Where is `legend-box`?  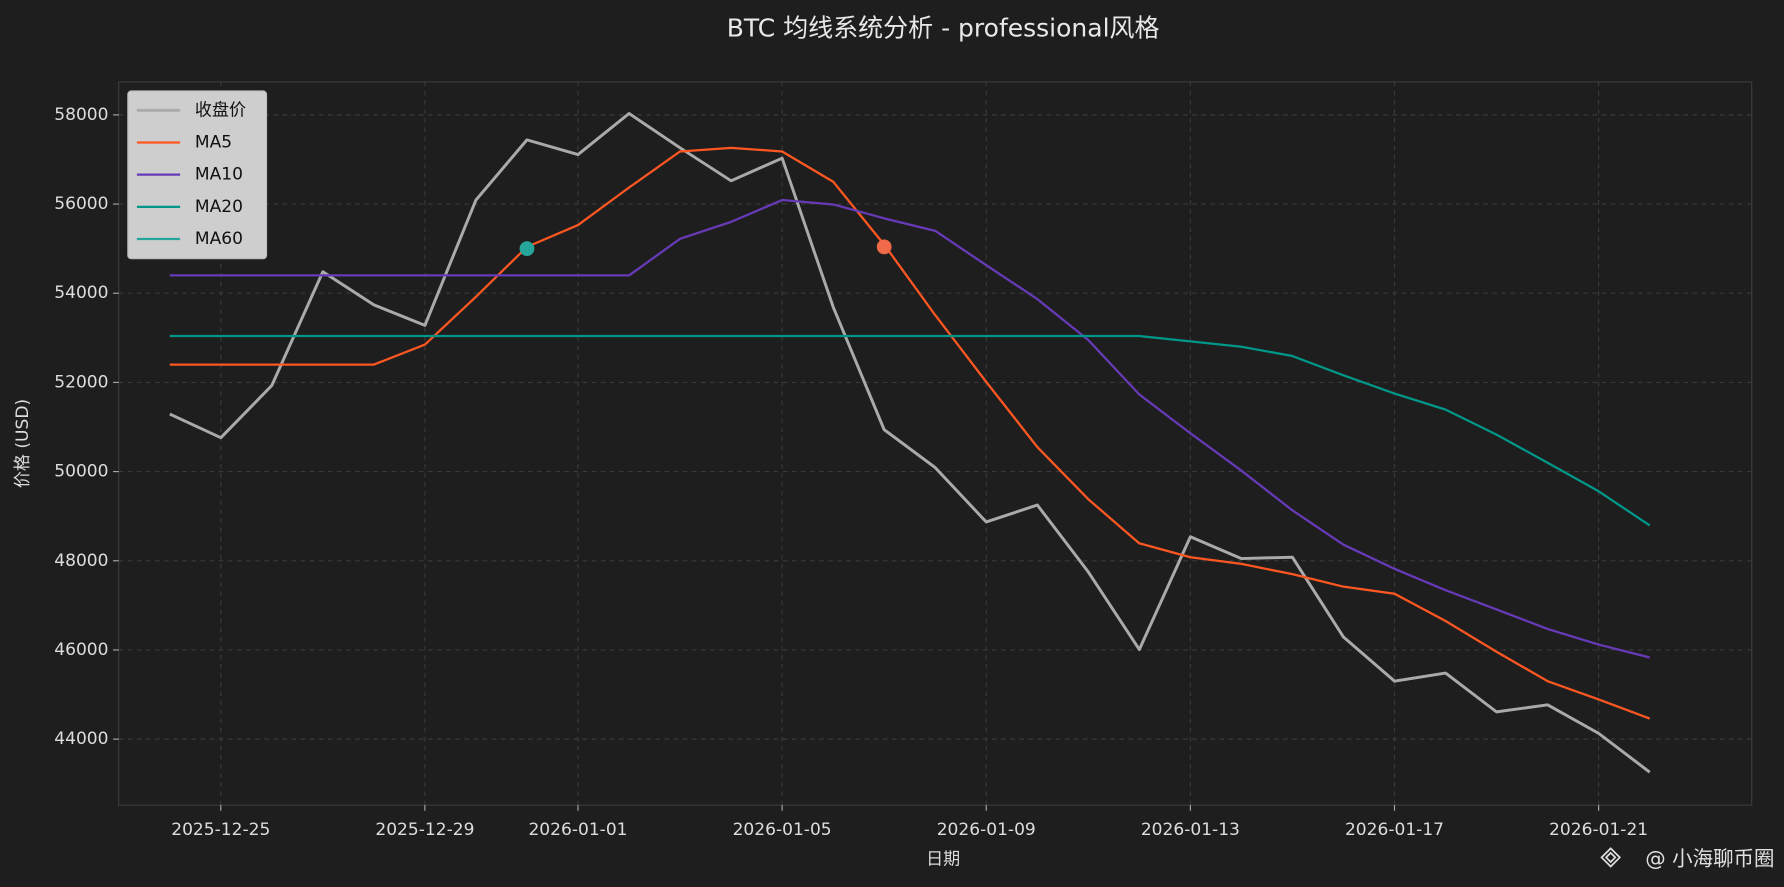
legend-box is located at coordinates (197, 175).